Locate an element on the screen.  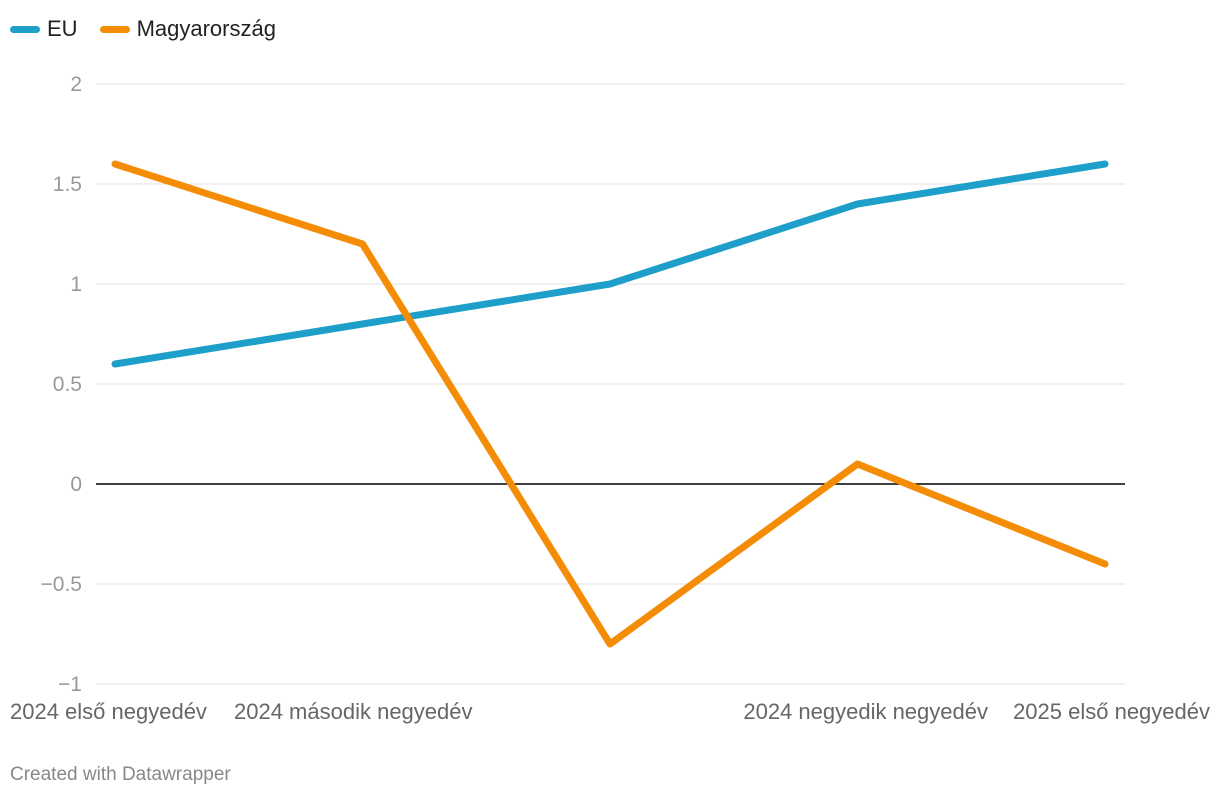
x-tick-label: 2024 második negyedév is located at coordinates (353, 711).